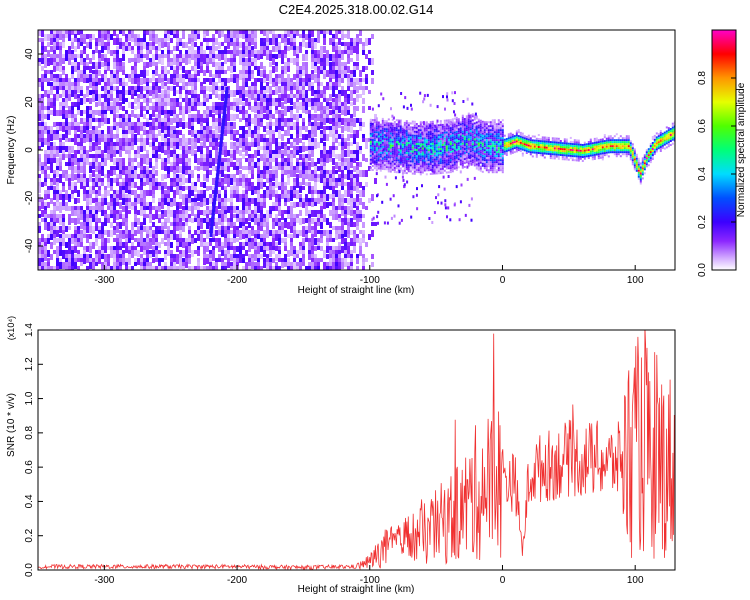 Image resolution: width=750 pixels, height=600 pixels. What do you see at coordinates (11, 150) in the screenshot?
I see `spectrogram-y-label: Frequency (Hz)` at bounding box center [11, 150].